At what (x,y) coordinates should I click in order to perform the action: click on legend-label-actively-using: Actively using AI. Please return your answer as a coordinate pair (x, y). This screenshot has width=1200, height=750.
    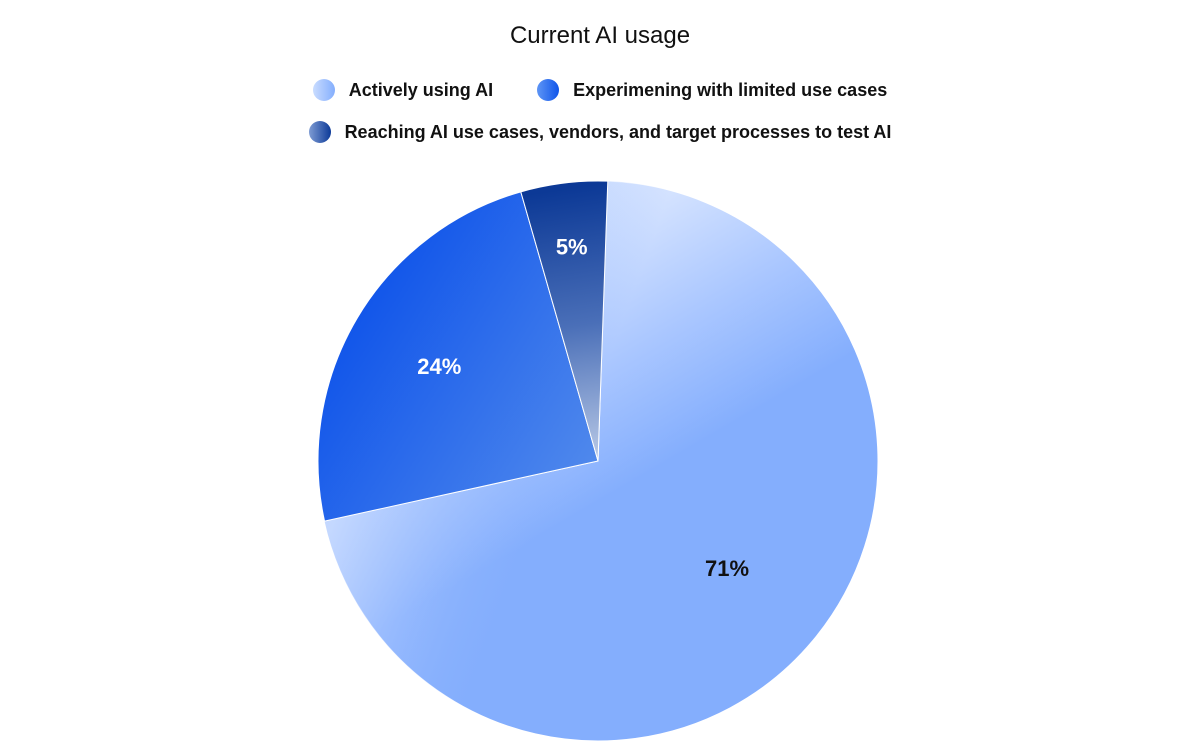
    Looking at the image, I should click on (421, 89).